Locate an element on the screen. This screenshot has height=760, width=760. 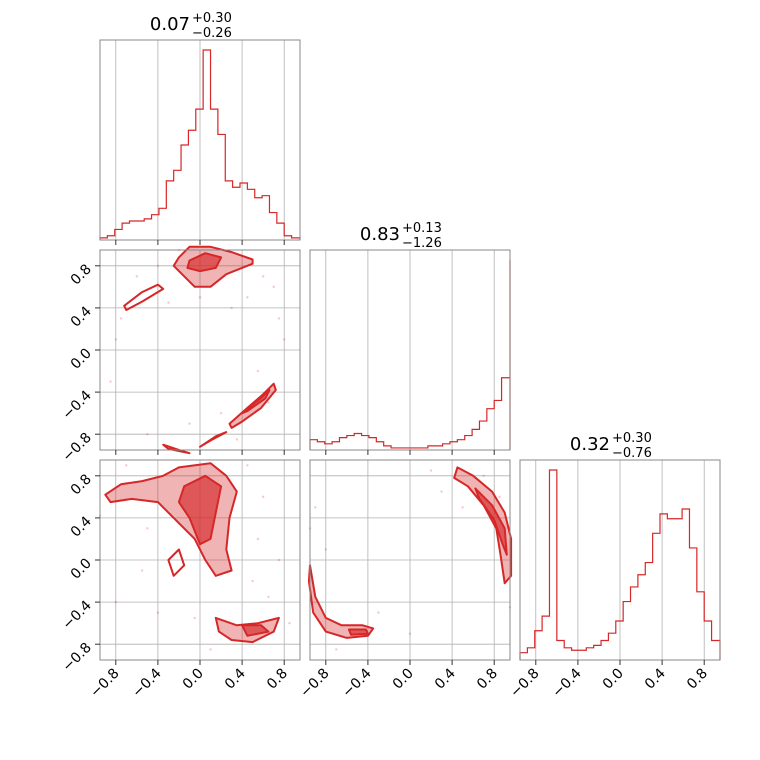
contour-panel-1: −0.8 −0.4 0.0 0.4 0.8 is located at coordinates (180, 355).